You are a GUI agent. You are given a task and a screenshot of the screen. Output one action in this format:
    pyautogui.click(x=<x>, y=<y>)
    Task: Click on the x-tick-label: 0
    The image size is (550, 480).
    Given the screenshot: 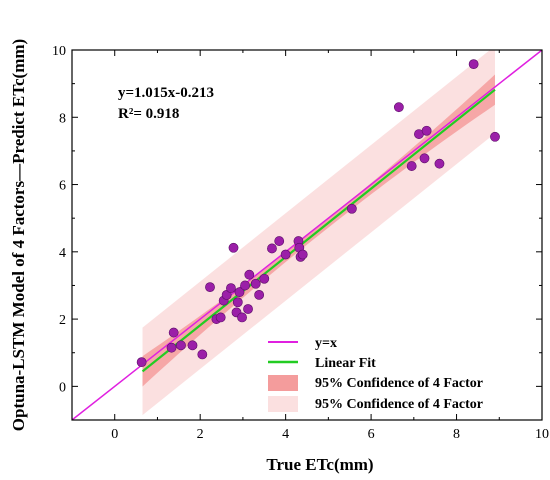 What is the action you would take?
    pyautogui.click(x=114, y=434)
    